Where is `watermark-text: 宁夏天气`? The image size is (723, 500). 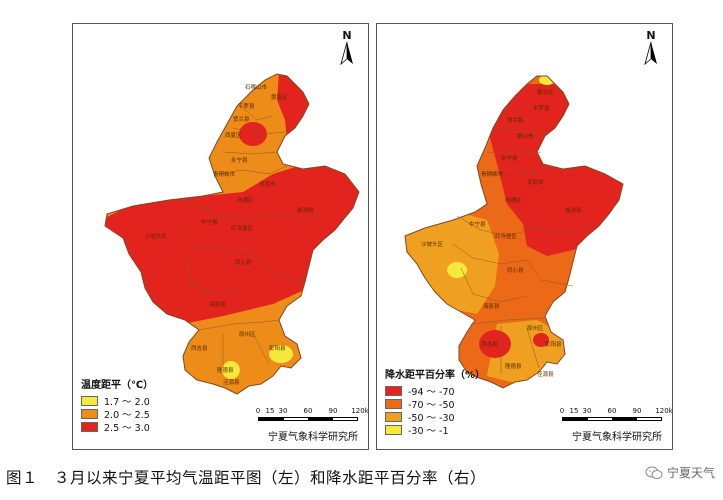
watermark-text: 宁夏天气 is located at coordinates (690, 473).